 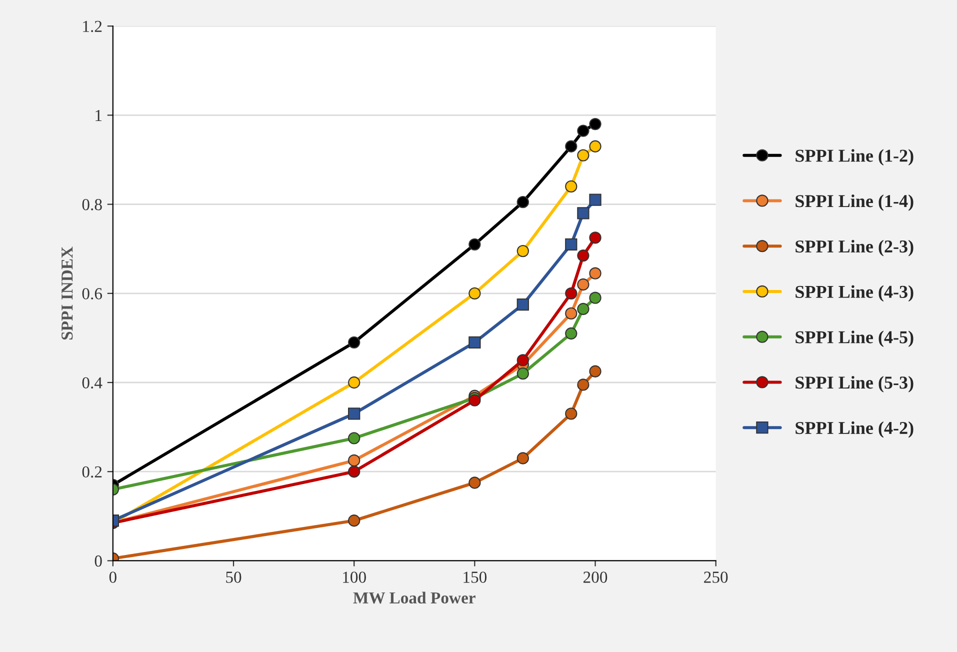 I want to click on x-tick-label: 250, so click(x=716, y=577).